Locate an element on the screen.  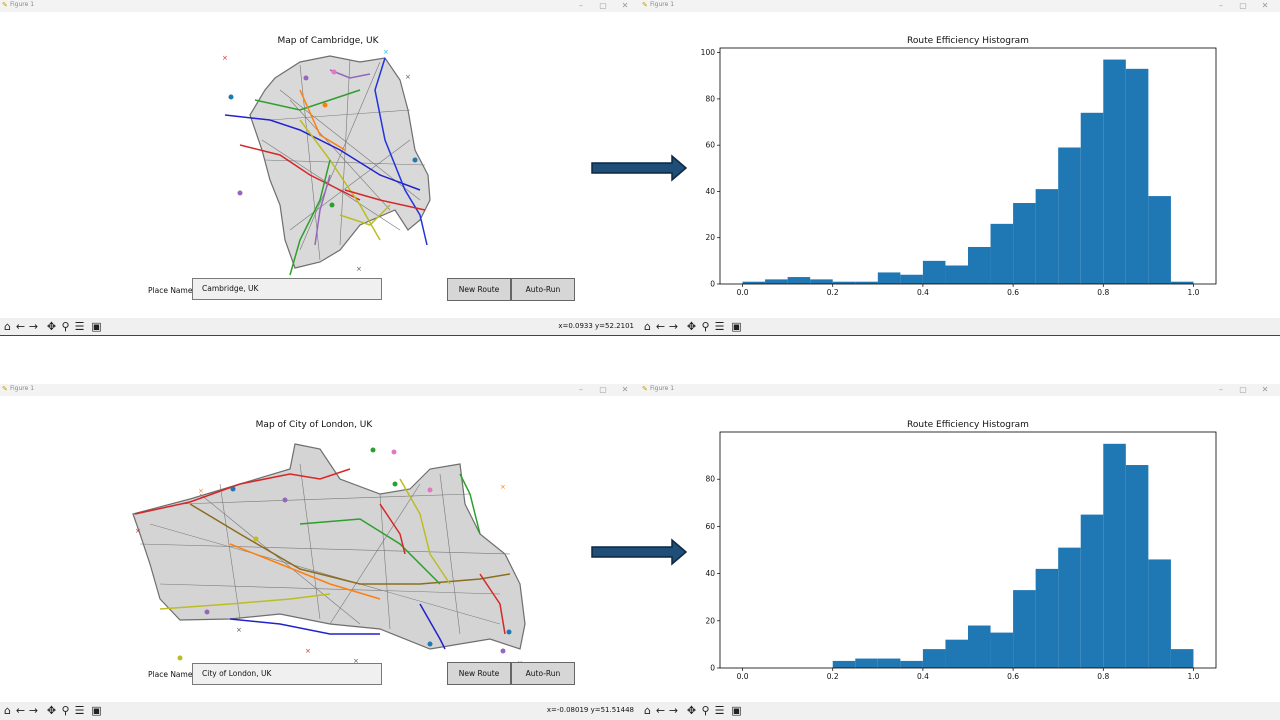
x-tick-label: 0.2 is located at coordinates (833, 292).